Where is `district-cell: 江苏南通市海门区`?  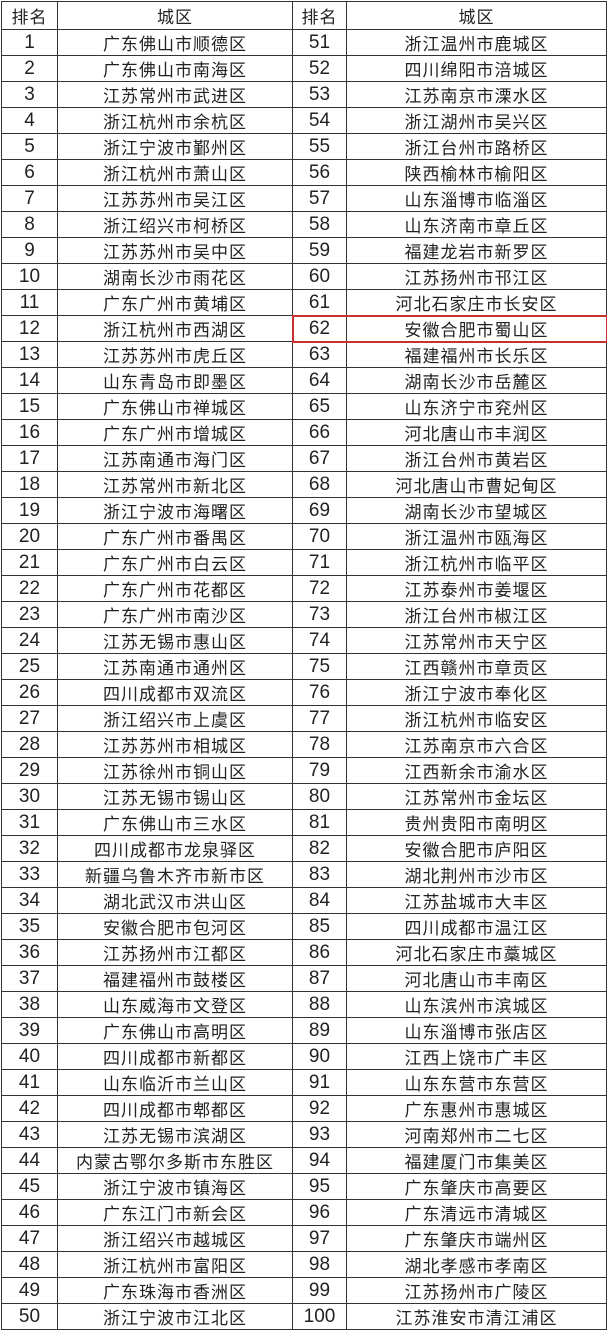
district-cell: 江苏南通市海门区 is located at coordinates (175, 459).